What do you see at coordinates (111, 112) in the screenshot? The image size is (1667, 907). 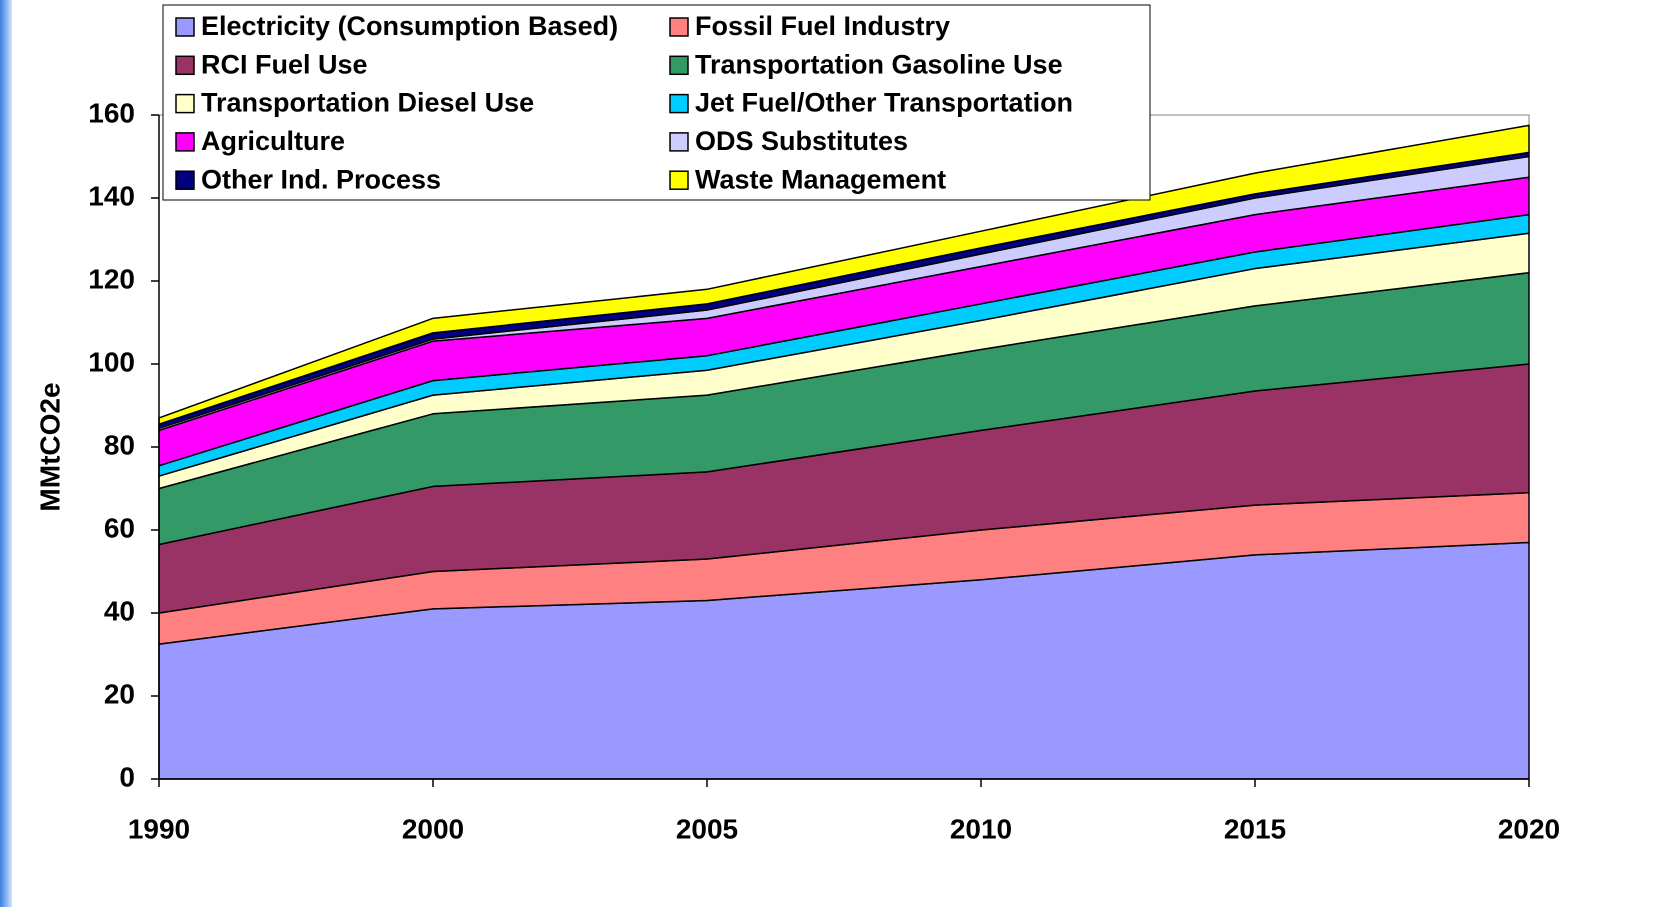 I see `y-tick-label: 160` at bounding box center [111, 112].